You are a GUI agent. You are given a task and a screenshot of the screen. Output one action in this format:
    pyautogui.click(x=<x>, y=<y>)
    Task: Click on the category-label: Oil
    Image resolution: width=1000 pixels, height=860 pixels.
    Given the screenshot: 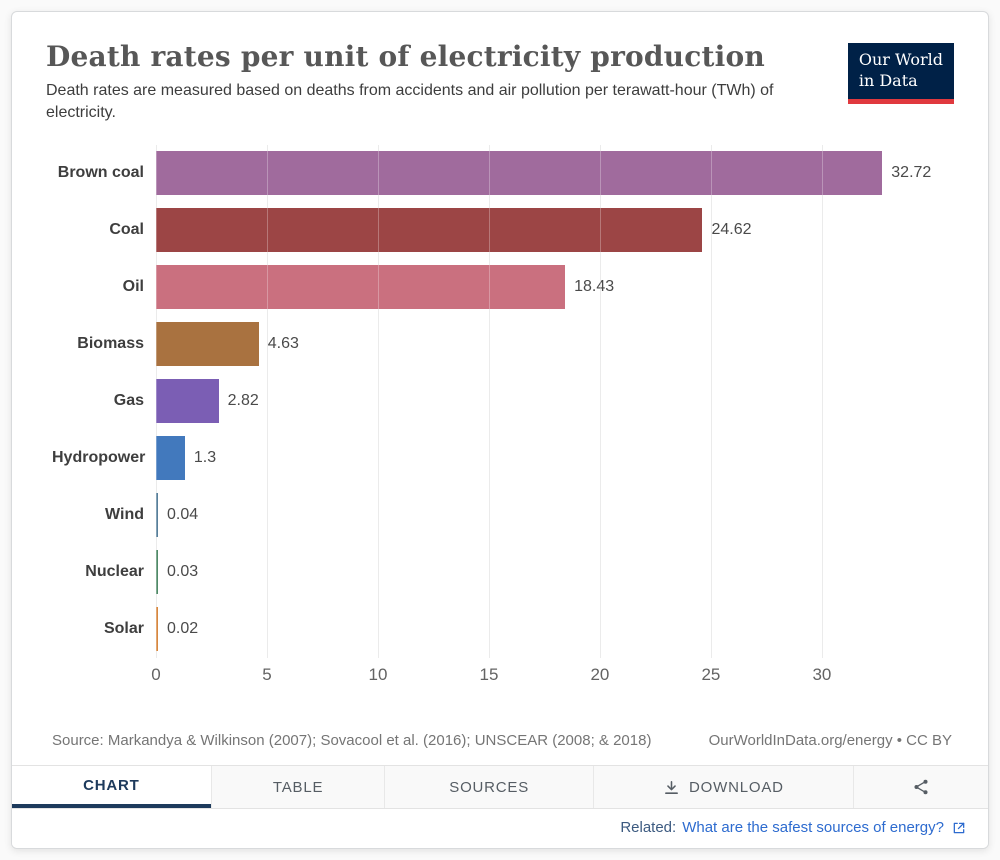 What is the action you would take?
    pyautogui.click(x=133, y=287)
    